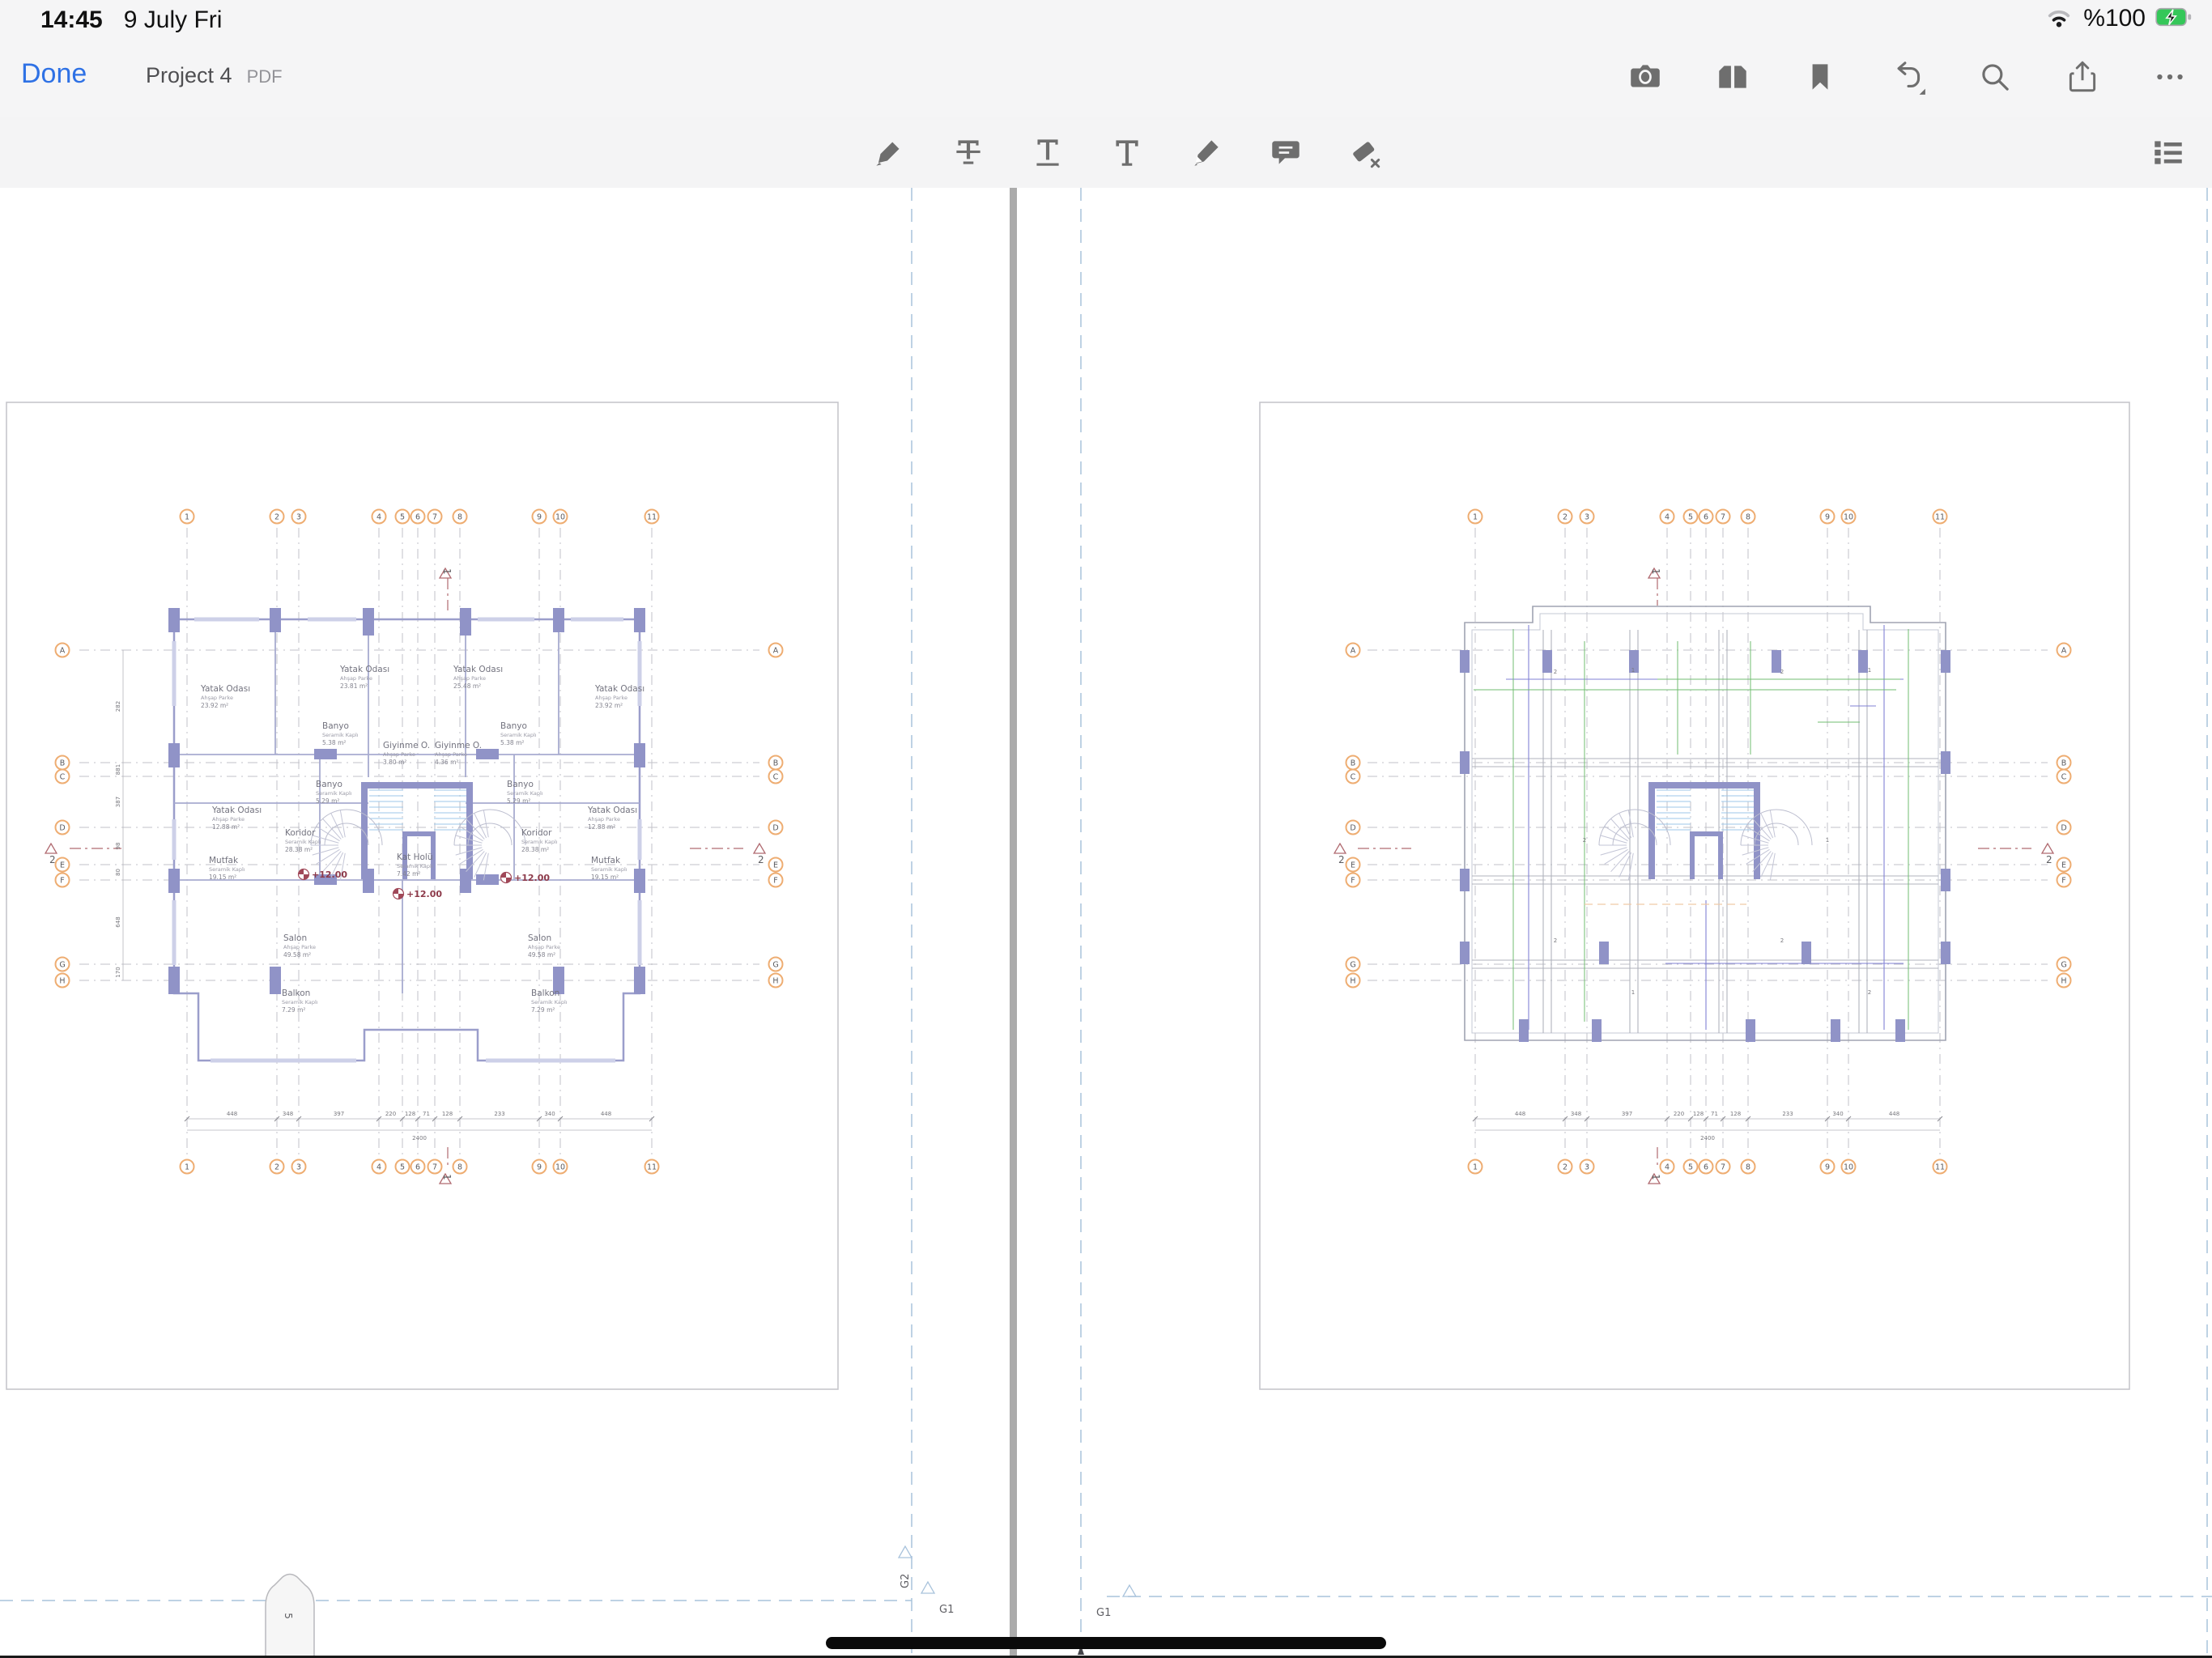  What do you see at coordinates (406, 745) in the screenshot?
I see `drawing-text: Giyinme O.` at bounding box center [406, 745].